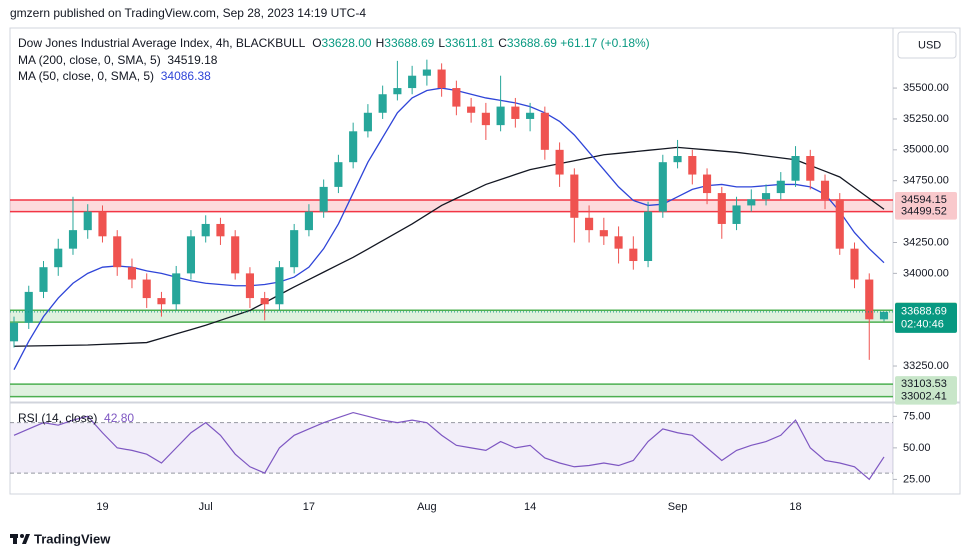 Image resolution: width=970 pixels, height=557 pixels. Describe the element at coordinates (924, 200) in the screenshot. I see `level-tag-label: 34594.15` at that location.